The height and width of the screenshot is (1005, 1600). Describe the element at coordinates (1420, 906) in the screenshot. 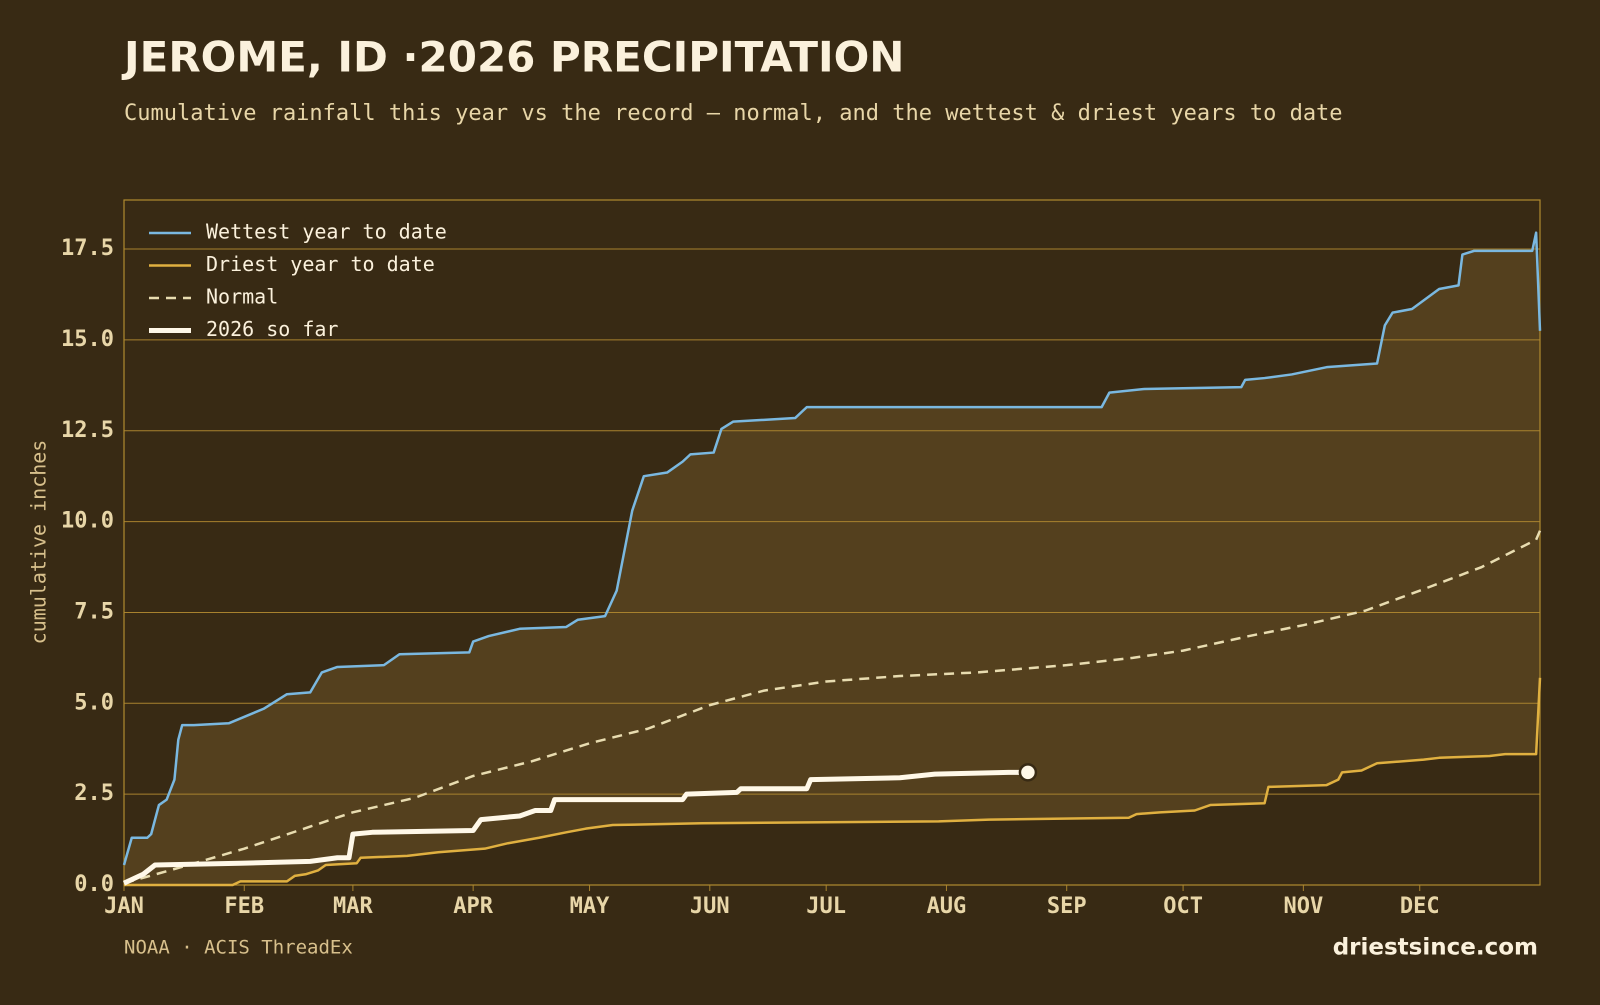

I see `x-tick-label: DEC` at that location.